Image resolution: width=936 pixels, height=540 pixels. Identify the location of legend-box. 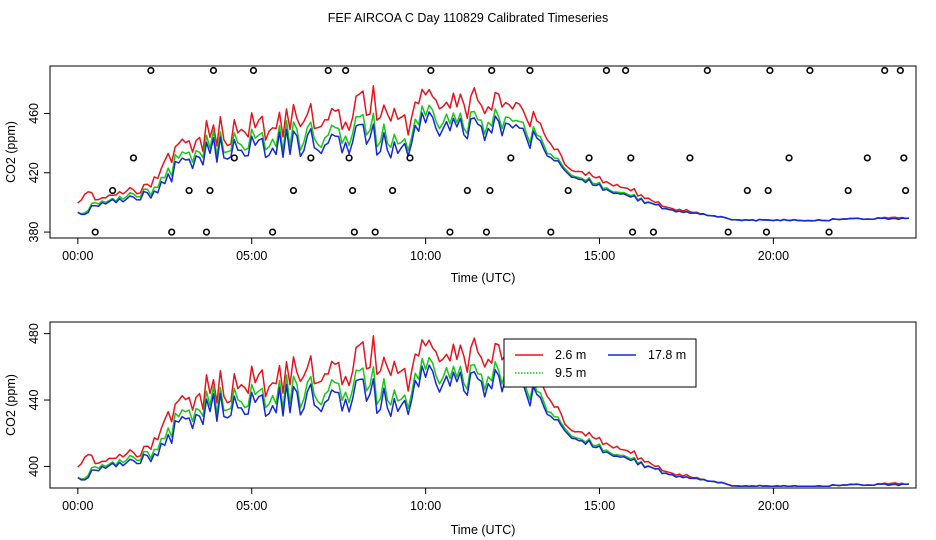
(600, 363).